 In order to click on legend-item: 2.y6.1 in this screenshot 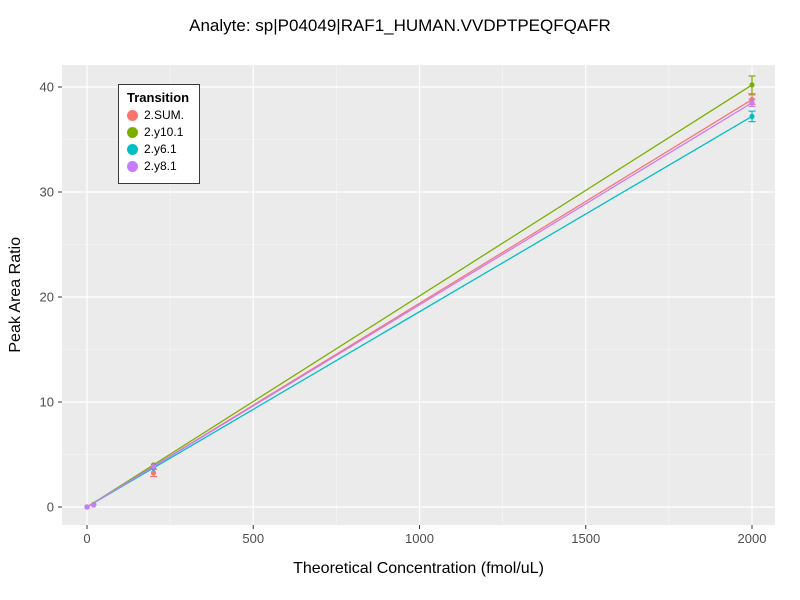, I will do `click(158, 149)`.